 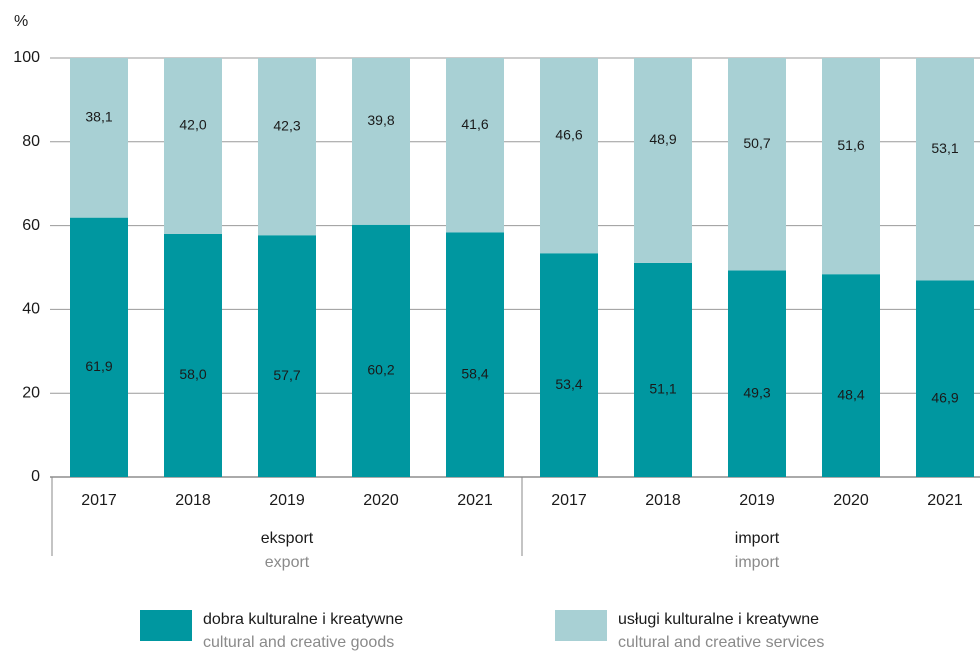 I want to click on value-label: 50,7, so click(x=756, y=143).